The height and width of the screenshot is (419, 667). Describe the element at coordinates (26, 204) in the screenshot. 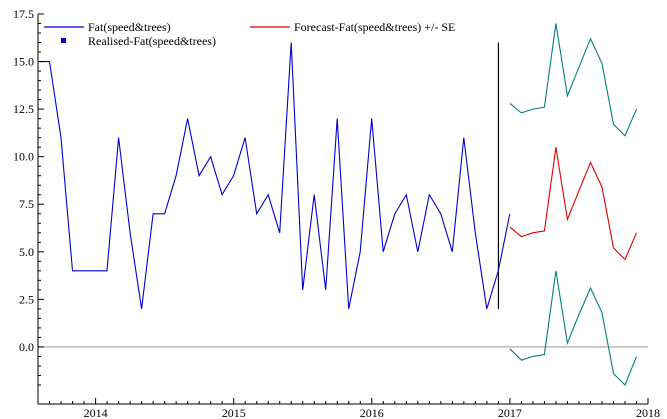

I see `y-tick-label: 7.5` at that location.